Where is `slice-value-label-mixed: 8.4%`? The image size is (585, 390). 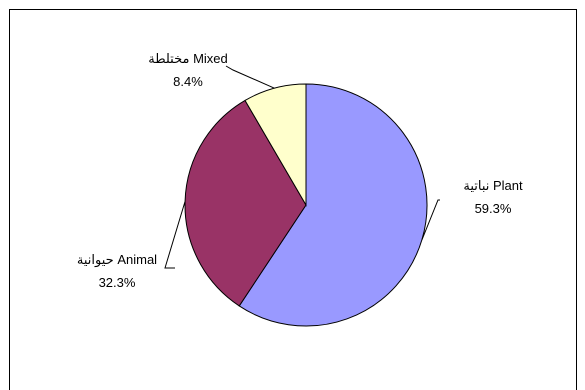
slice-value-label-mixed: 8.4% is located at coordinates (188, 81).